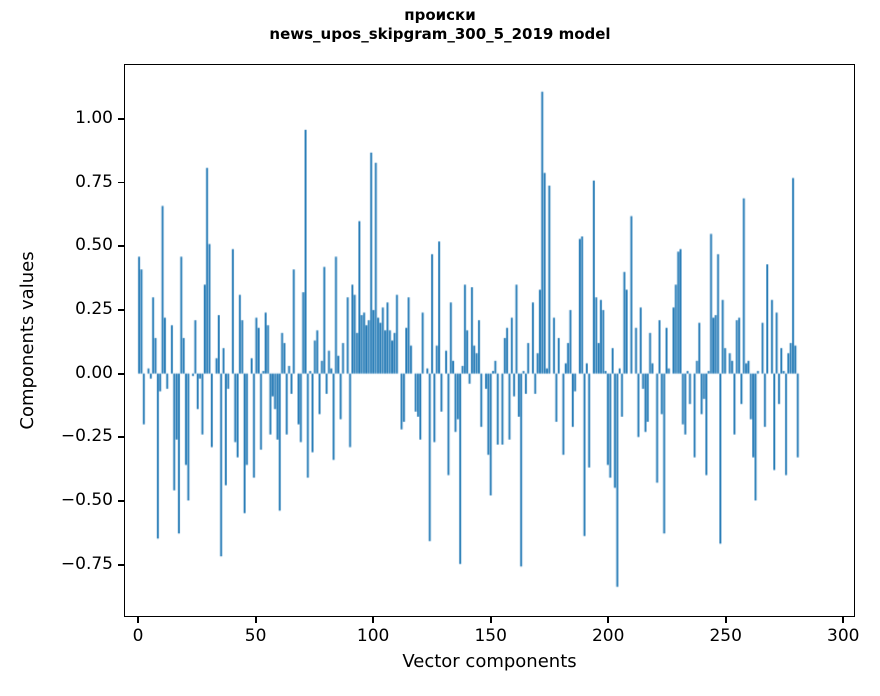  Describe the element at coordinates (373, 636) in the screenshot. I see `x-tick-label: 100` at that location.